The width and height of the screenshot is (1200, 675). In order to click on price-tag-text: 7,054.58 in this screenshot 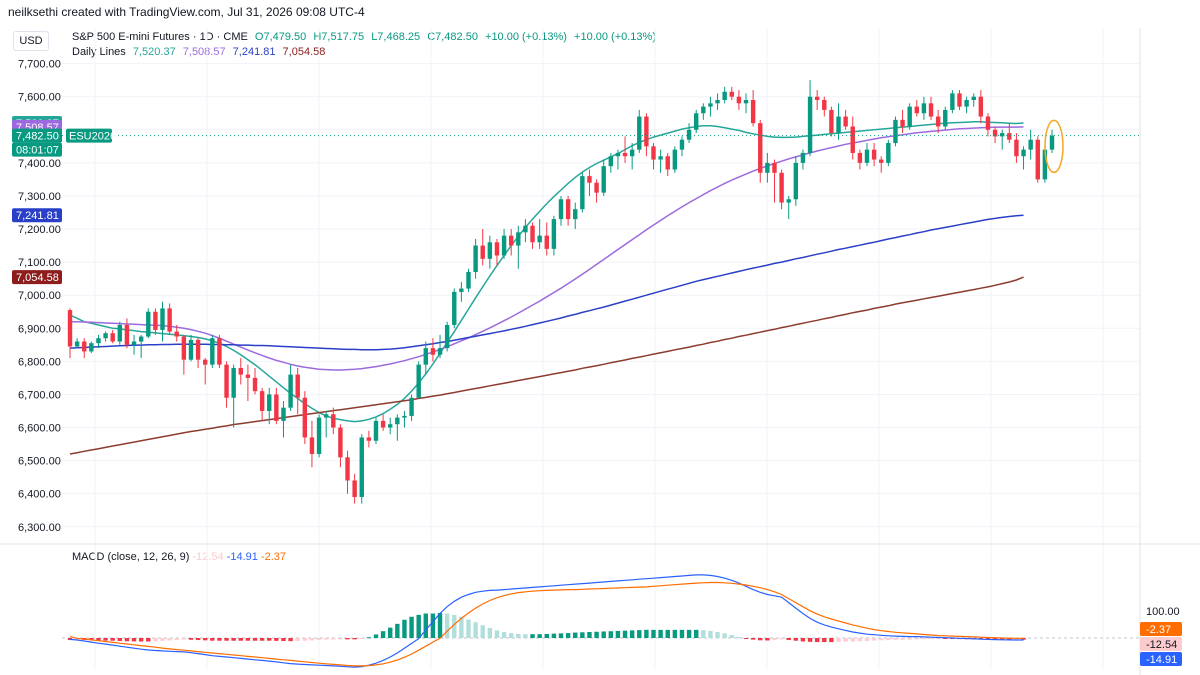, I will do `click(37, 278)`.